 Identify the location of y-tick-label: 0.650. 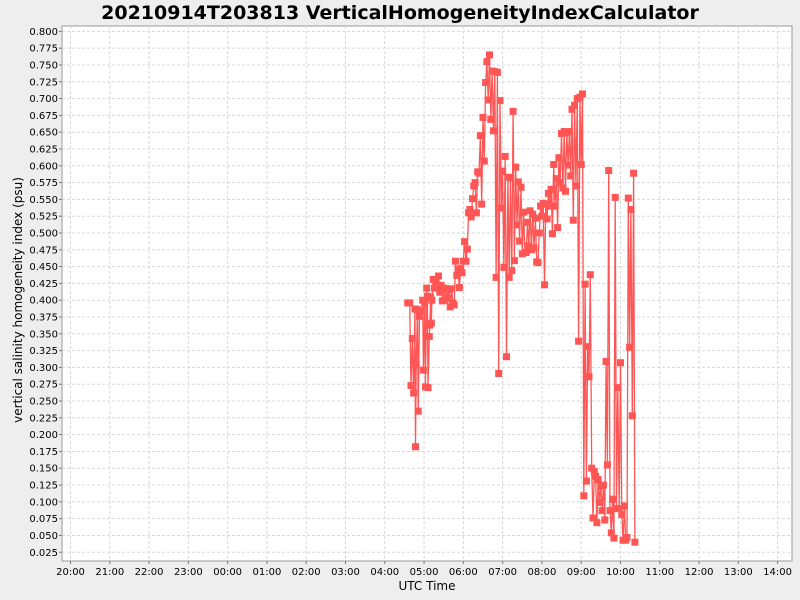
(43, 133).